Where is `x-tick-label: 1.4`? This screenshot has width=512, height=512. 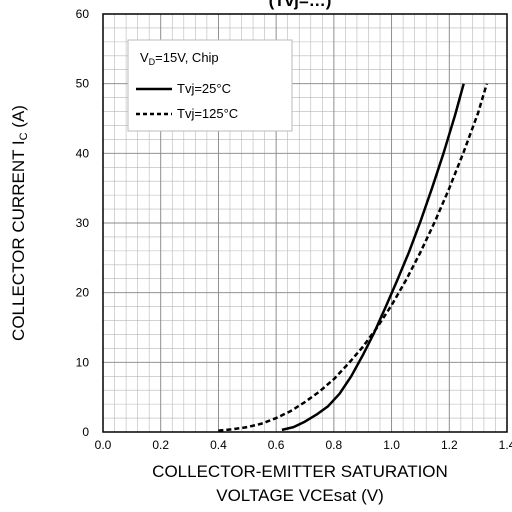
x-tick-label: 1.4 is located at coordinates (505, 445).